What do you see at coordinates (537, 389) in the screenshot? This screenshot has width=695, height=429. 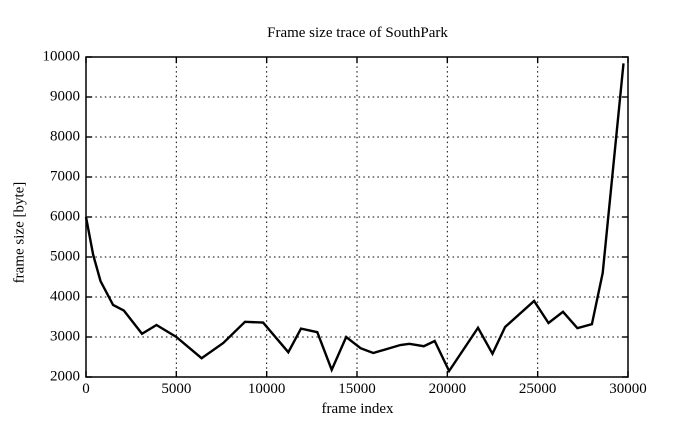 I see `x-tick-label: 25000` at bounding box center [537, 389].